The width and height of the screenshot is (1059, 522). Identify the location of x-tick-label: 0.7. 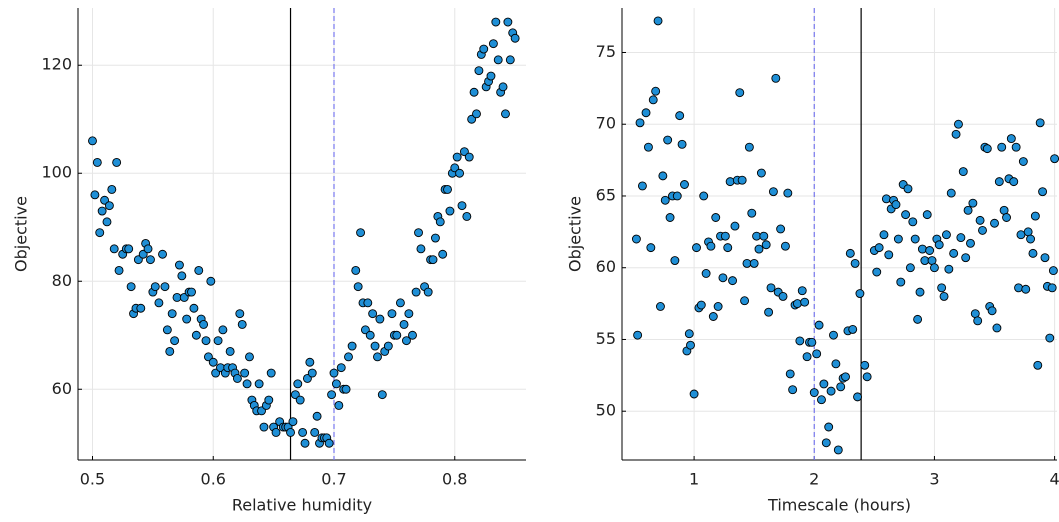
(333, 479).